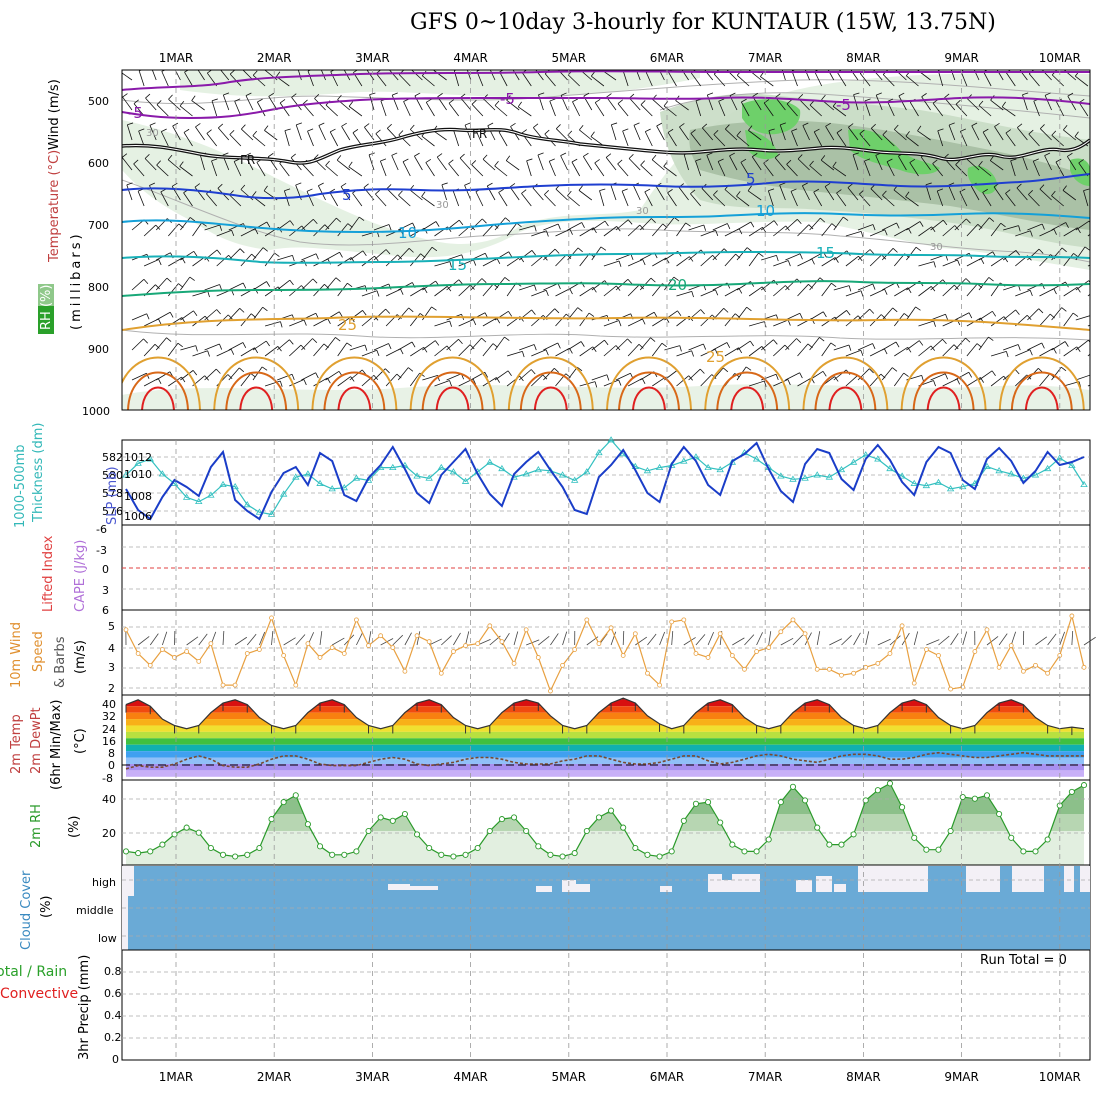 This screenshot has width=1100, height=1100. What do you see at coordinates (112, 495) in the screenshot?
I see `slp-label-slp: SLP (mb)` at bounding box center [112, 495].